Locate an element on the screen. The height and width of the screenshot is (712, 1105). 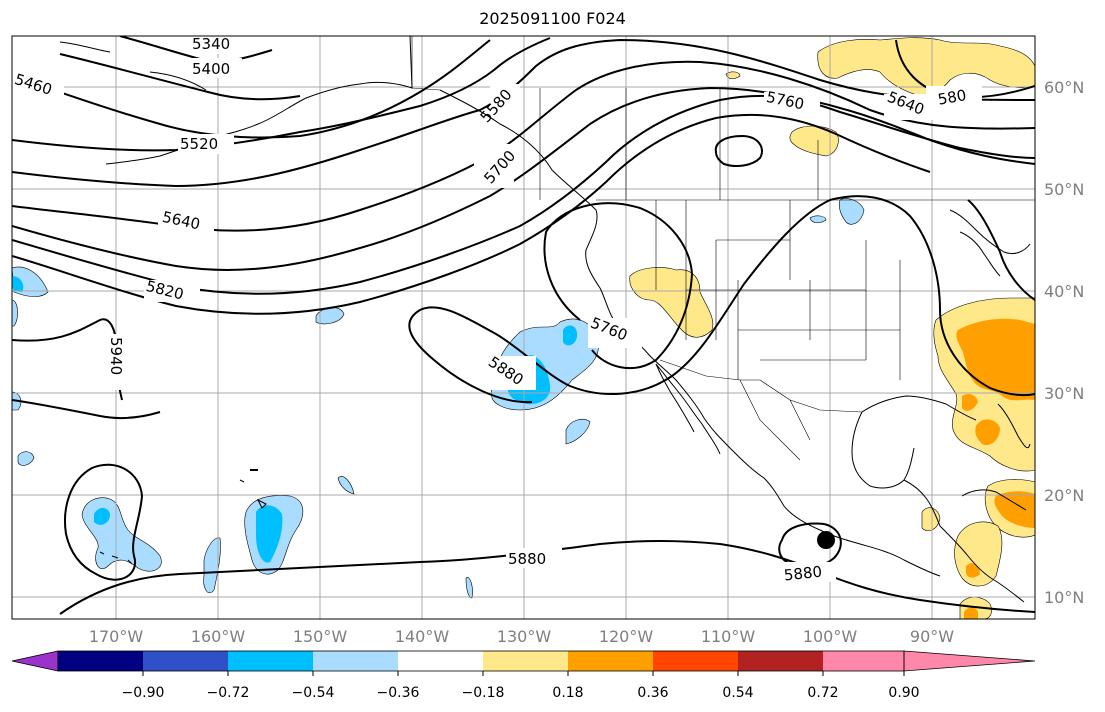
border-mexico-states is located at coordinates (775, 420).